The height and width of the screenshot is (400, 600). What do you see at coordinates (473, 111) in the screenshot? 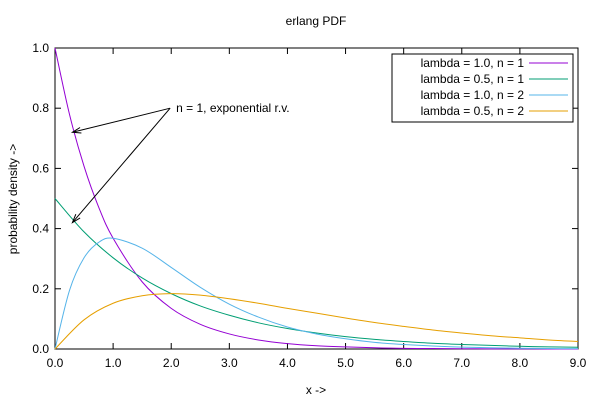
I see `legend-label-4: lambda = 0.5, n = 2` at bounding box center [473, 111].